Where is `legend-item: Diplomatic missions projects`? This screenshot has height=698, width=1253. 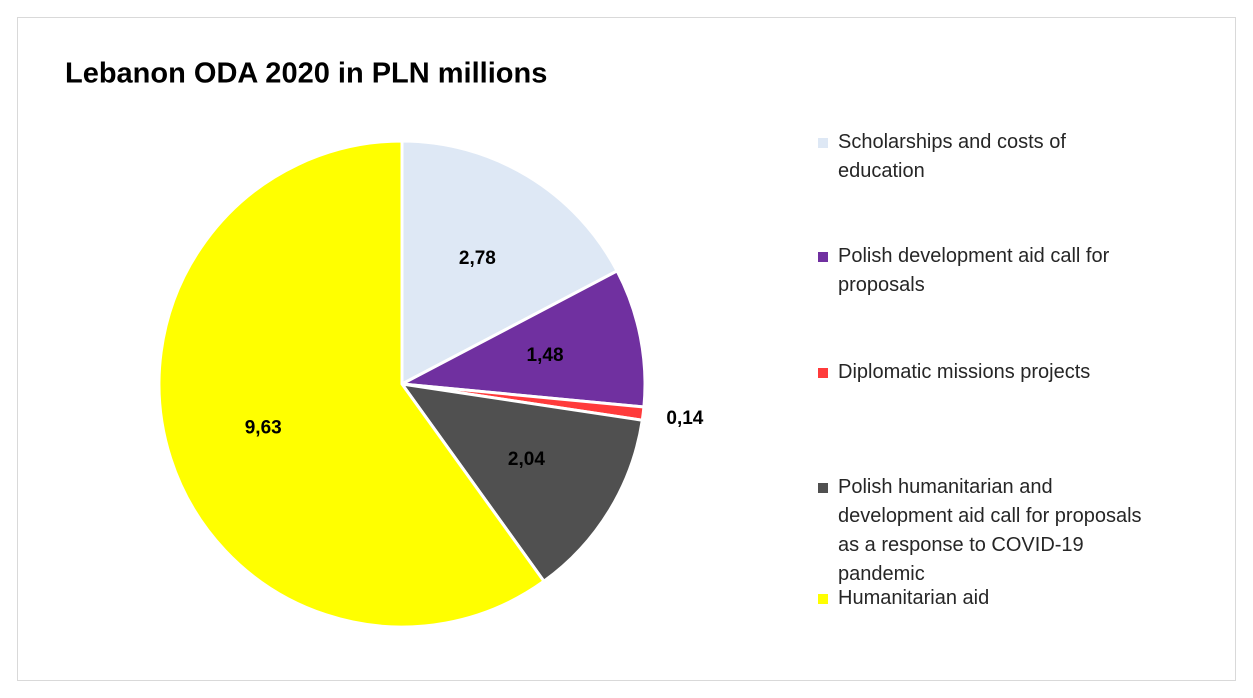
legend-item: Diplomatic missions projects is located at coordinates (988, 372).